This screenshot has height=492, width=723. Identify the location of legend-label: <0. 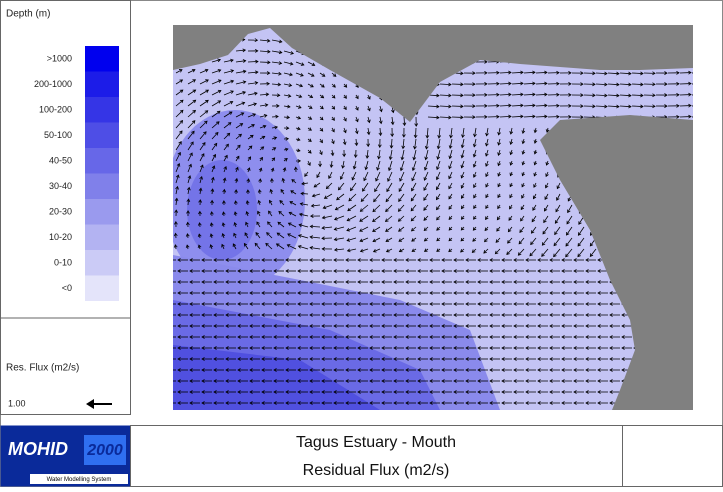
(67, 288).